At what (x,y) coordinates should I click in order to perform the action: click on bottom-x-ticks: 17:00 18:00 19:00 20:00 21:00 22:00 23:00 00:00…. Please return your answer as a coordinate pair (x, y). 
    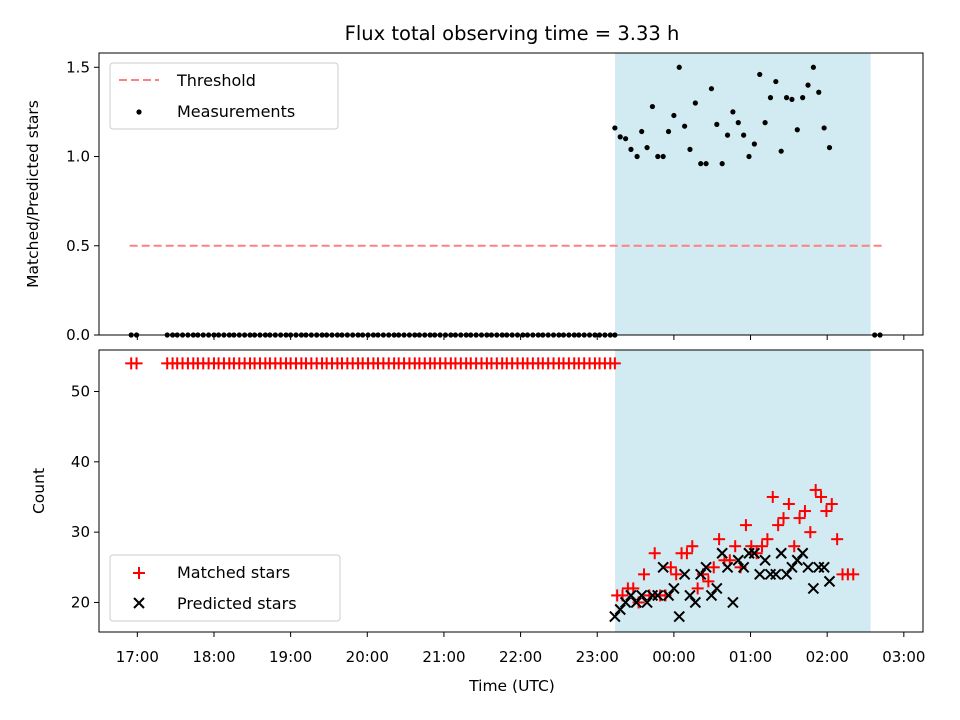
    Looking at the image, I should click on (520, 649).